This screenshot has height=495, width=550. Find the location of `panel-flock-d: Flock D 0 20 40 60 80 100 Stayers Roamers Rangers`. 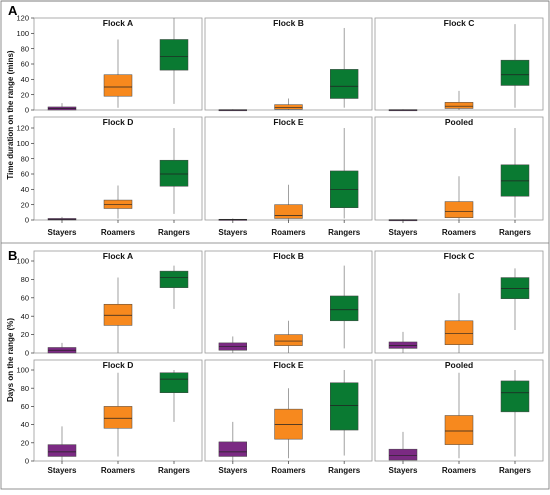

panel-flock-d: Flock D 0 20 40 60 80 100 Stayers Roamers Rangers is located at coordinates (109, 417).